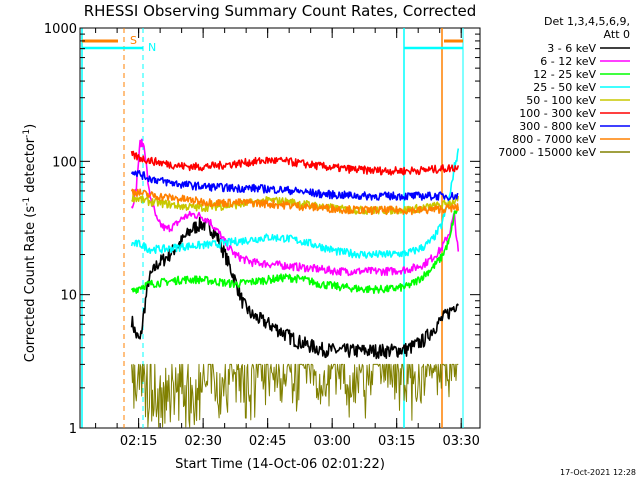 This screenshot has height=480, width=640. Describe the element at coordinates (60, 29) in the screenshot. I see `y-tick-label: 1000` at that location.